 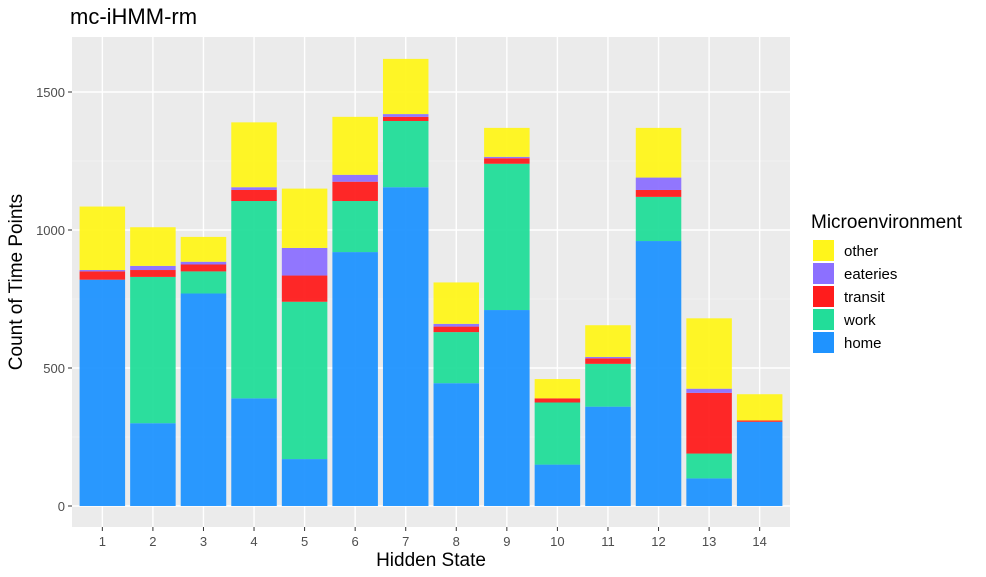 What do you see at coordinates (61, 506) in the screenshot?
I see `y-tick-label: 0` at bounding box center [61, 506].